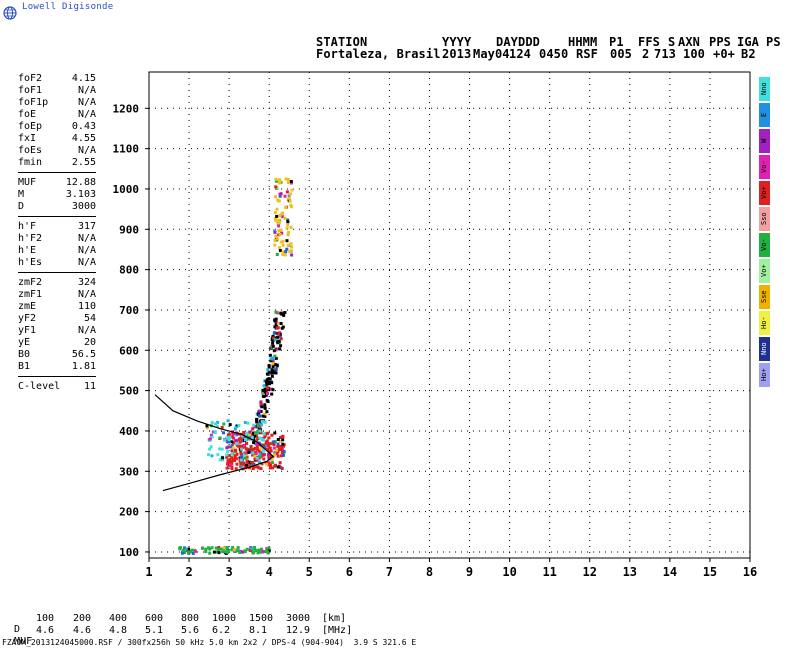 Image resolution: width=800 pixels, height=650 pixels. I want to click on param-row: foF2 4.15, so click(57, 79).